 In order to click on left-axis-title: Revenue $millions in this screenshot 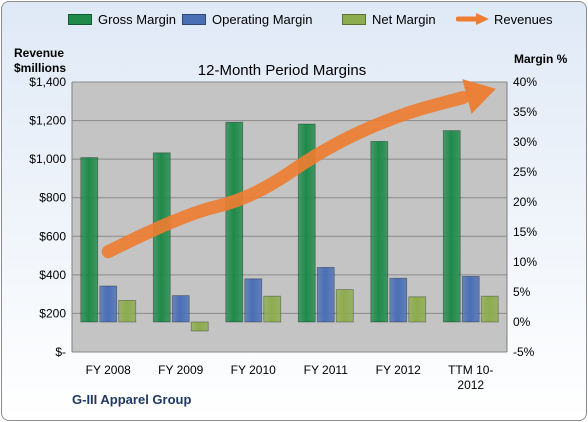, I will do `click(40, 61)`.